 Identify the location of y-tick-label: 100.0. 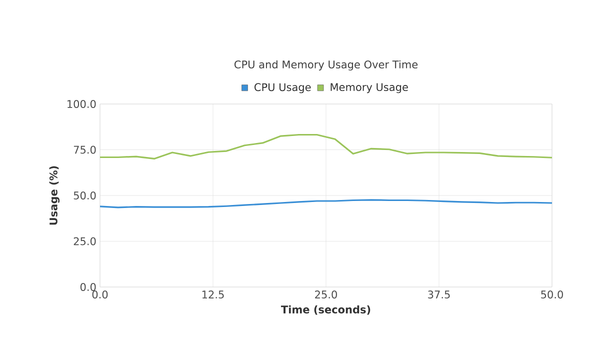
(82, 104).